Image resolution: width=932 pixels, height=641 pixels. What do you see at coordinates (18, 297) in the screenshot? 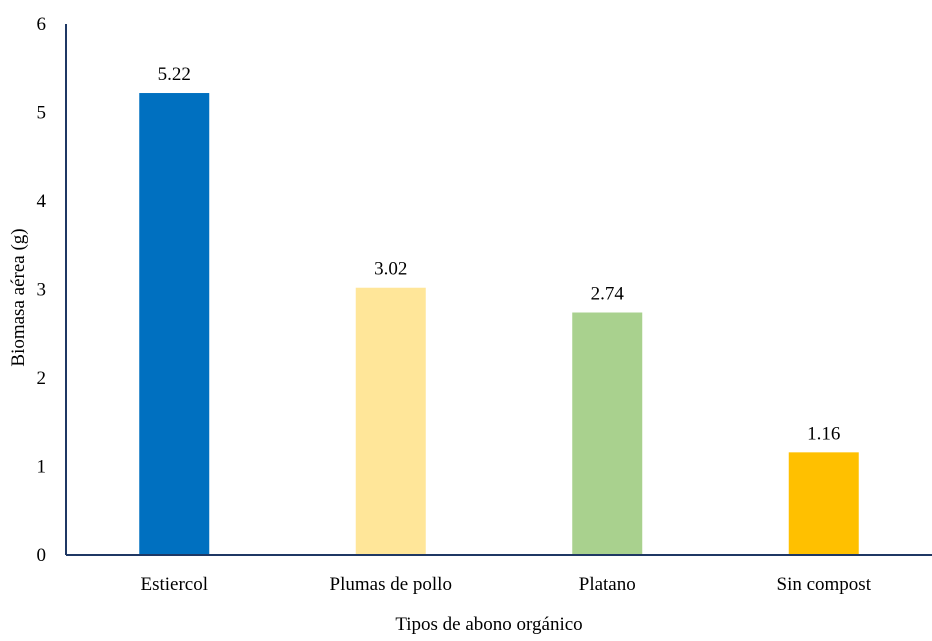
I see `y-axis-title: Biomasa aérea (g)` at bounding box center [18, 297].